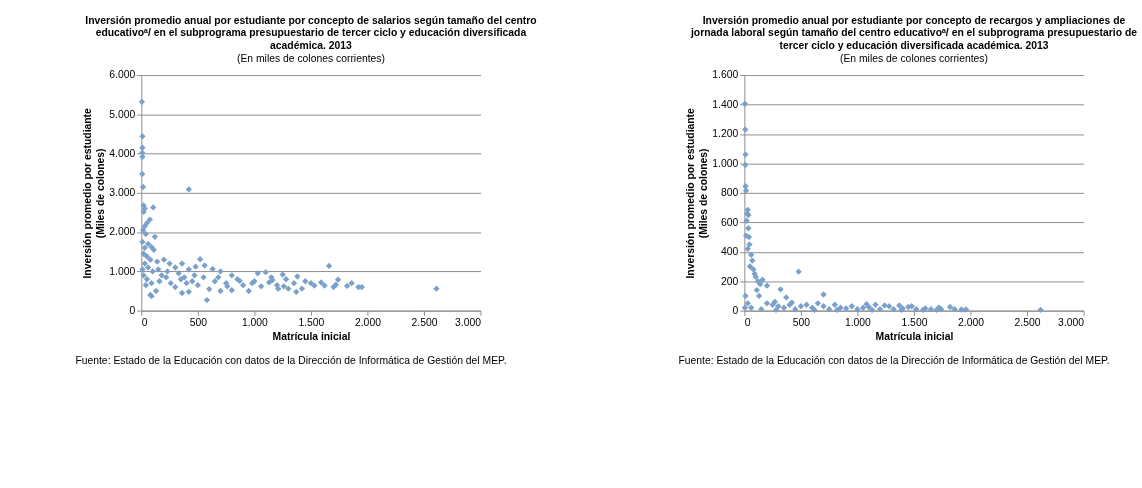 The image size is (1142, 488). What do you see at coordinates (122, 114) in the screenshot?
I see `y-tick-label: 5.000` at bounding box center [122, 114].